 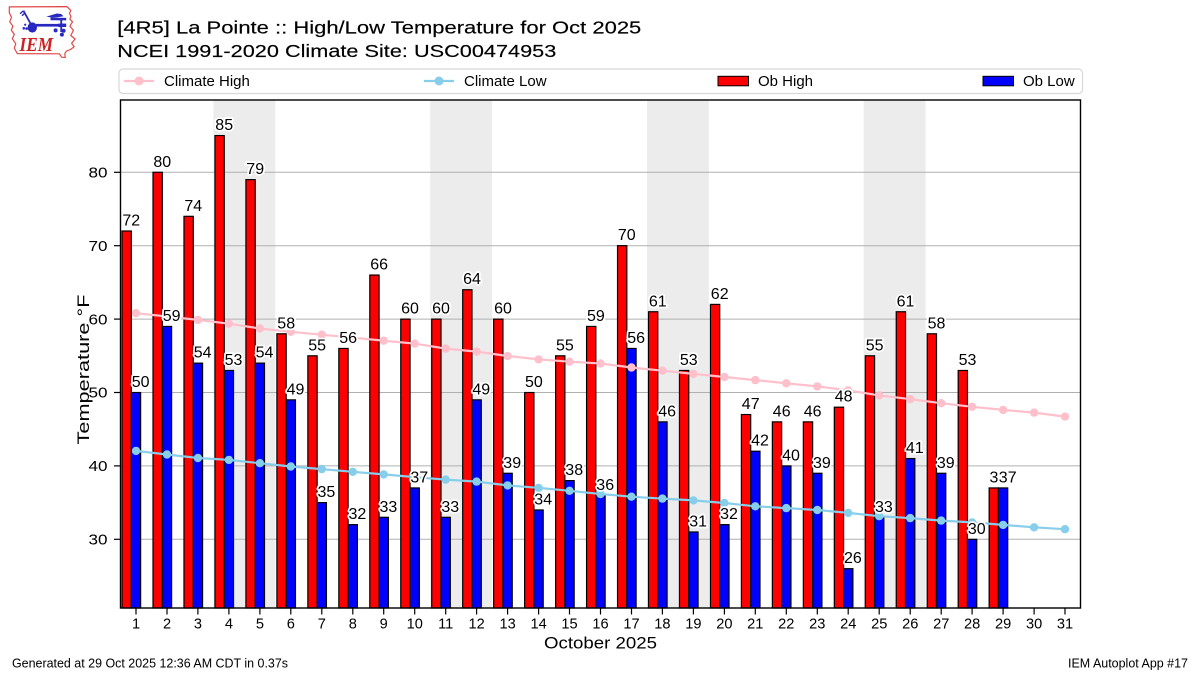 I want to click on svg-text: 74, so click(x=193, y=206).